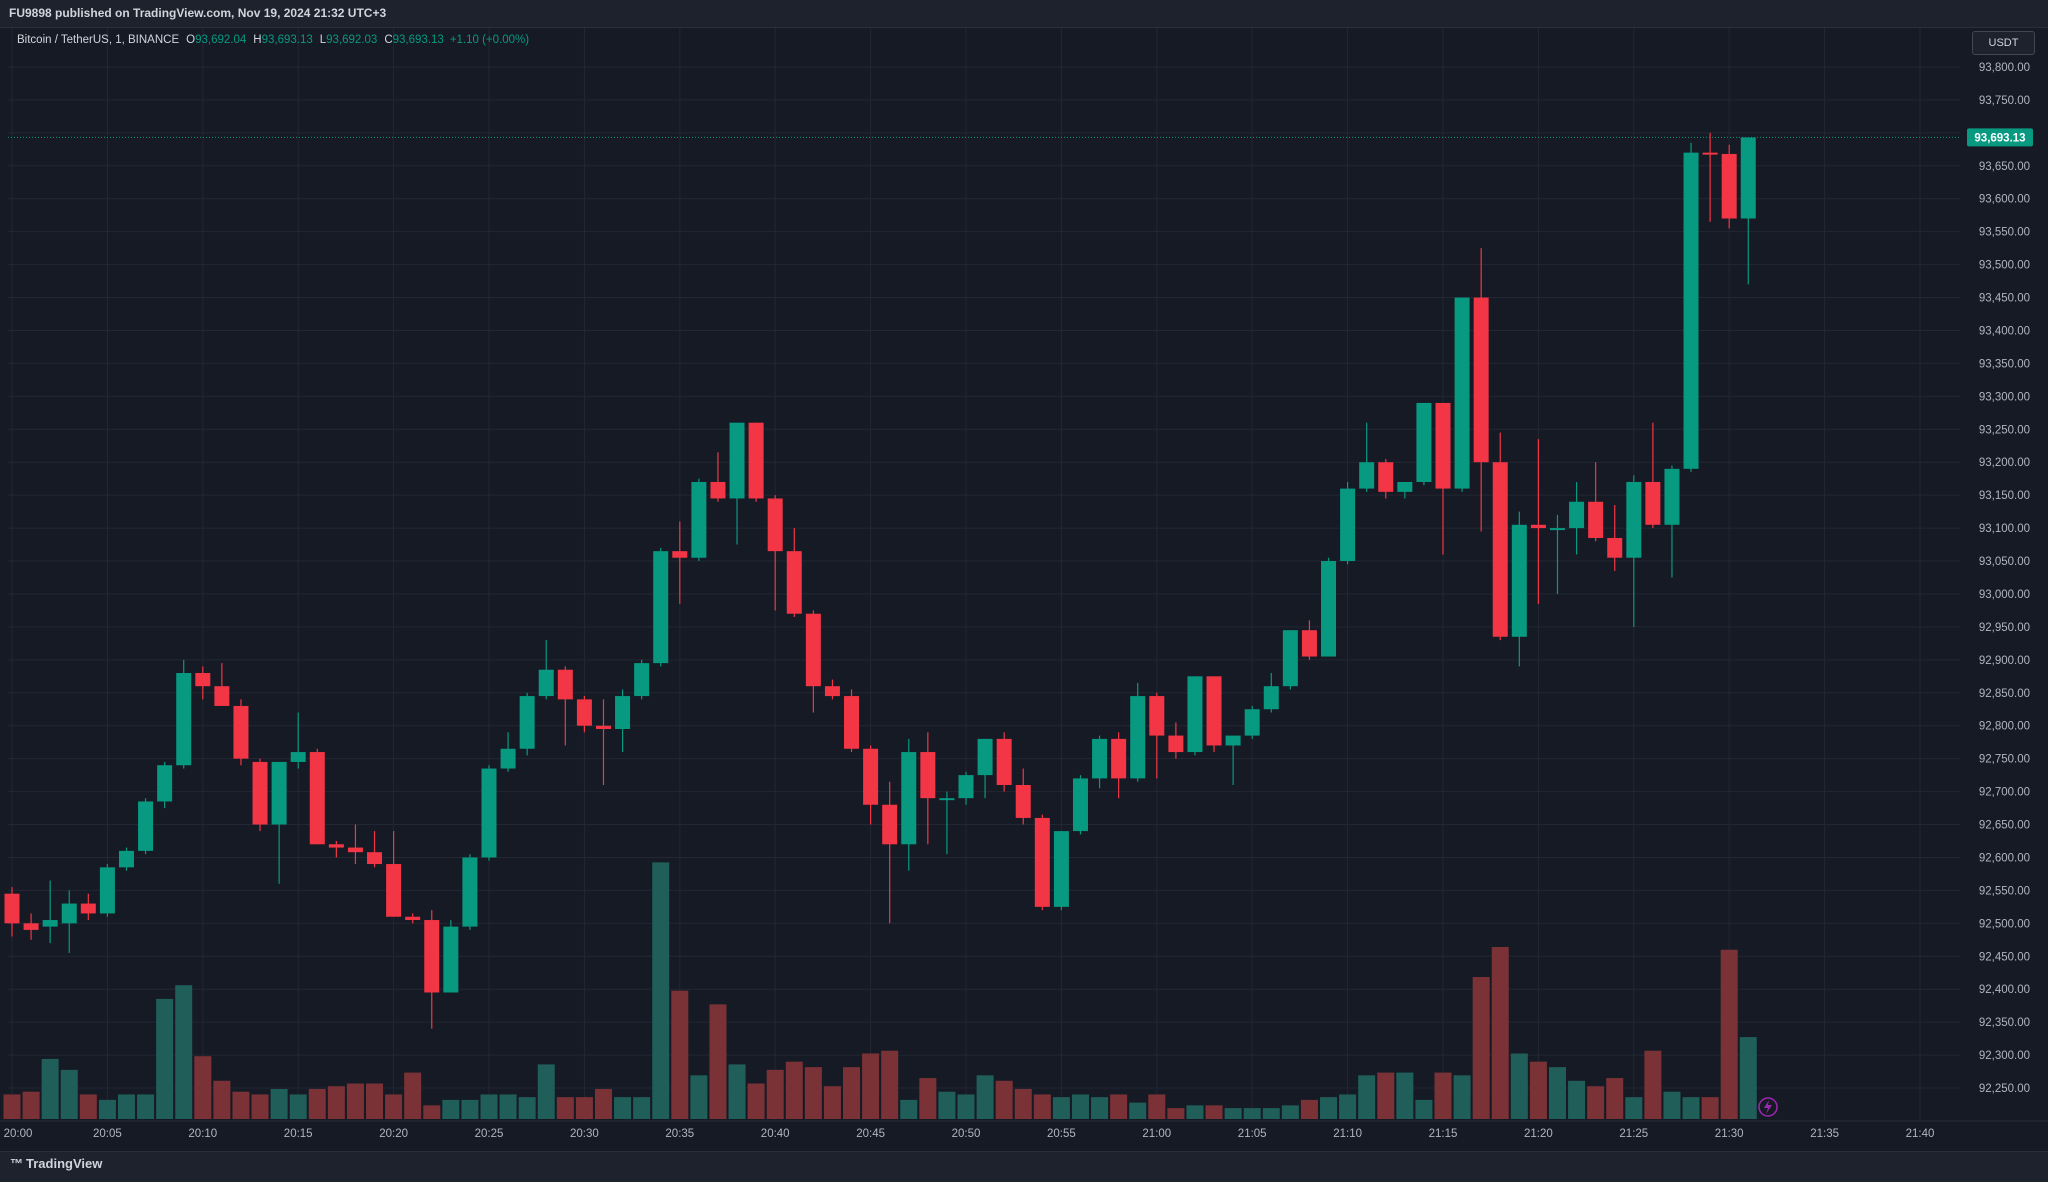 The width and height of the screenshot is (2048, 1182). I want to click on currency-button: USDT, so click(2003, 43).